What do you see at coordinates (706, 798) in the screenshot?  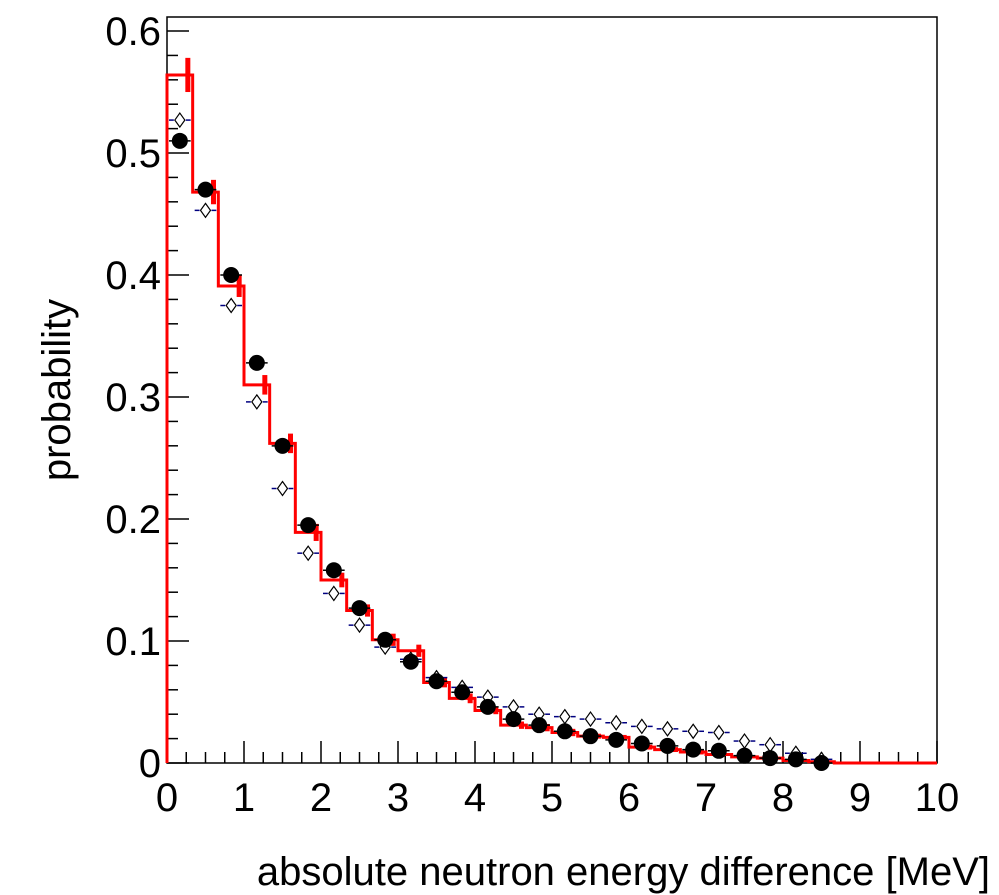 I see `x-tick-label: 7` at bounding box center [706, 798].